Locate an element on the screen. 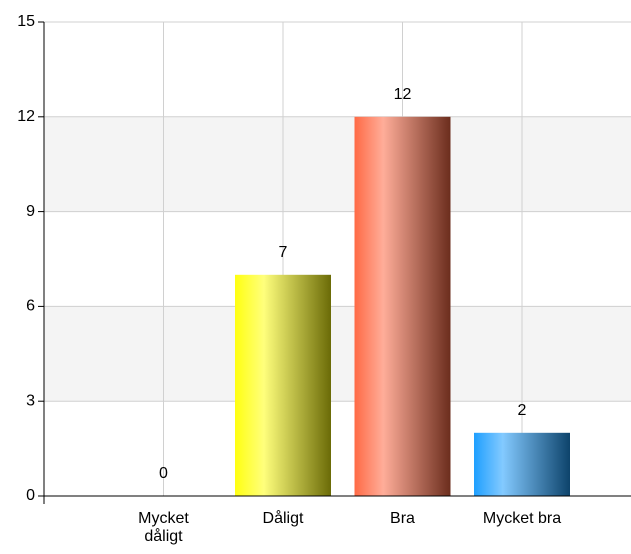  value-label: 2 is located at coordinates (522, 410).